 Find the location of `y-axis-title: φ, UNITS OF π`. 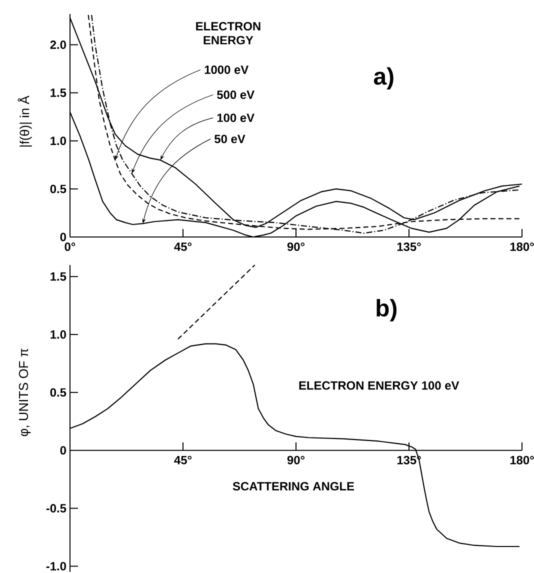

y-axis-title: φ, UNITS OF π is located at coordinates (24, 392).